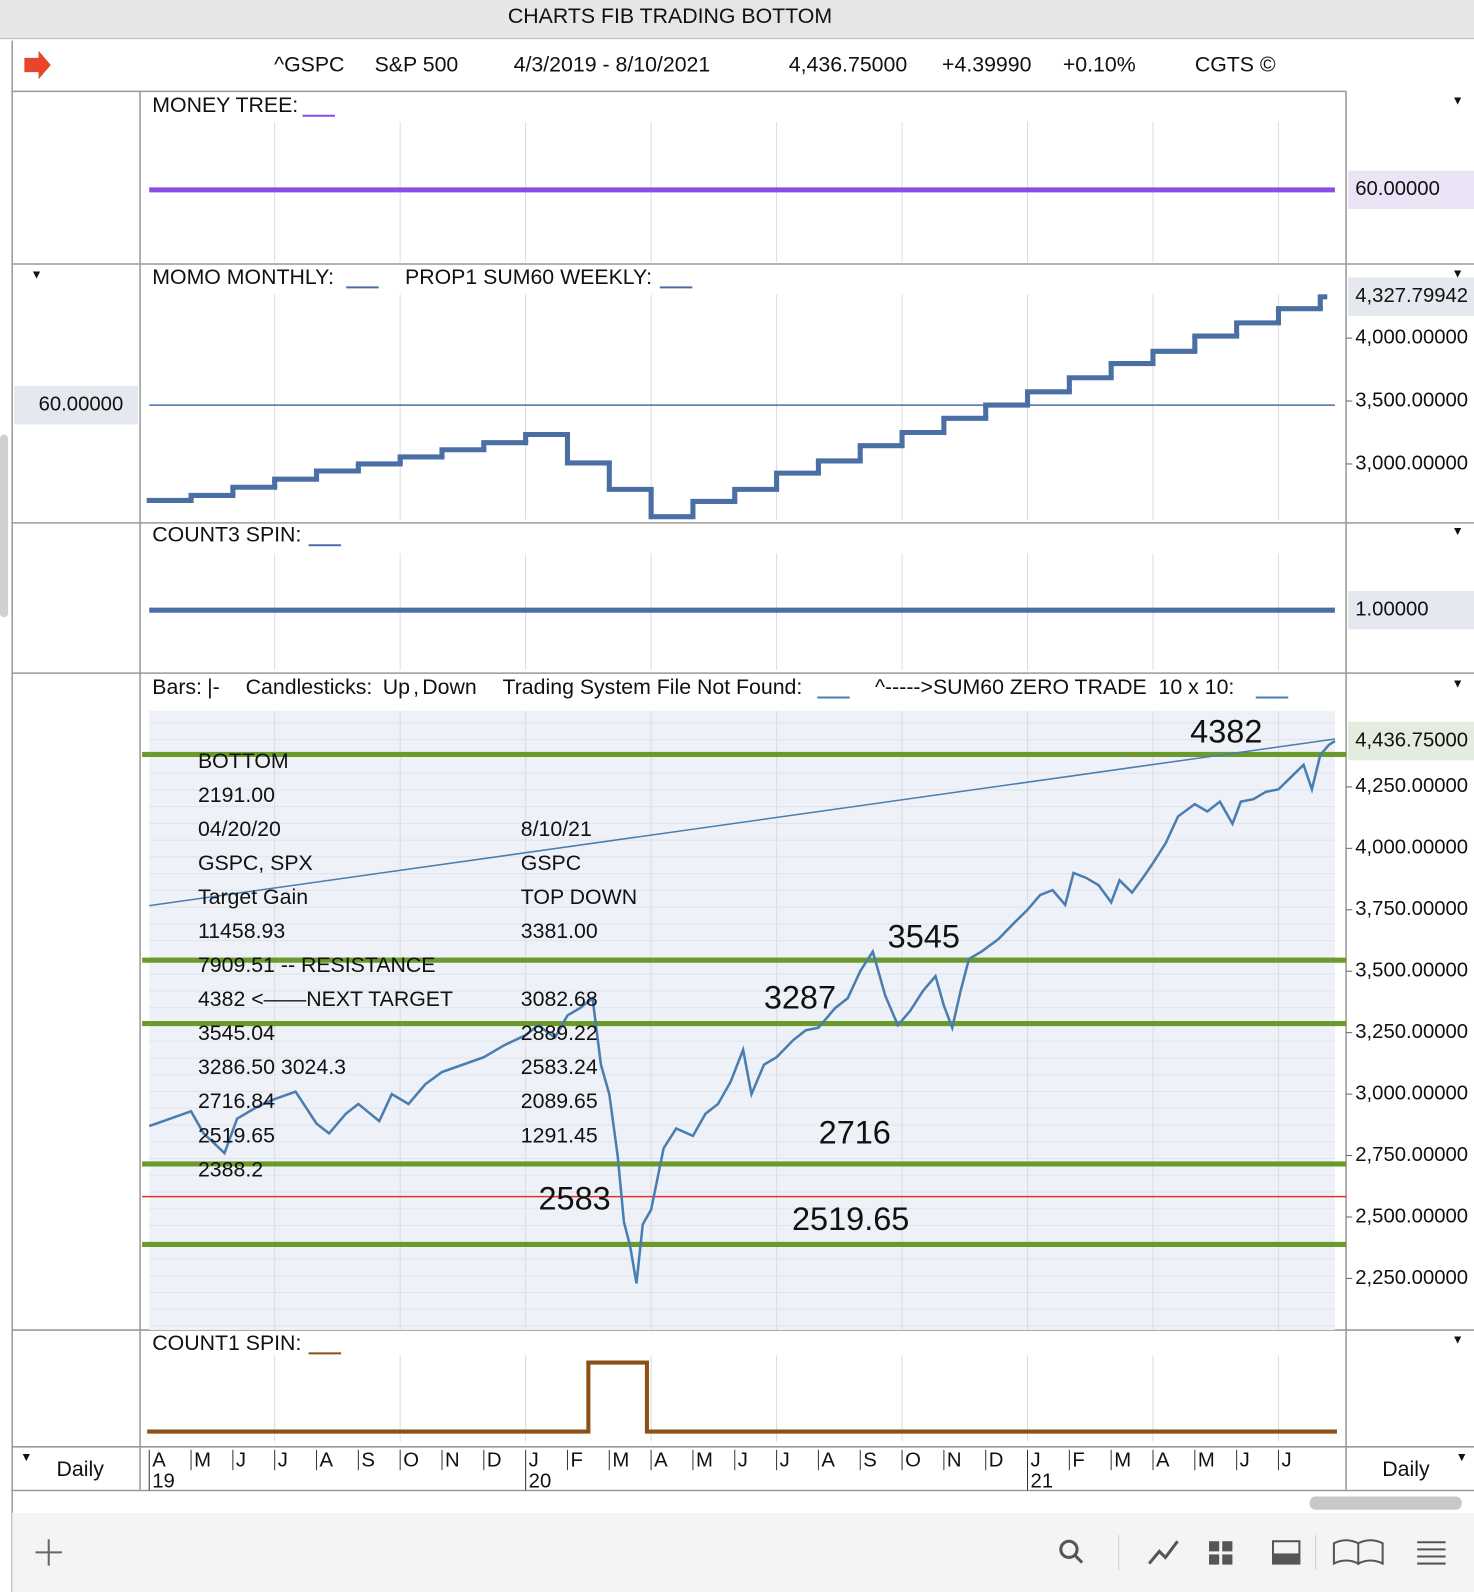 The image size is (1474, 1592). Describe the element at coordinates (556, 829) in the screenshot. I see `note: 8/10/21` at that location.